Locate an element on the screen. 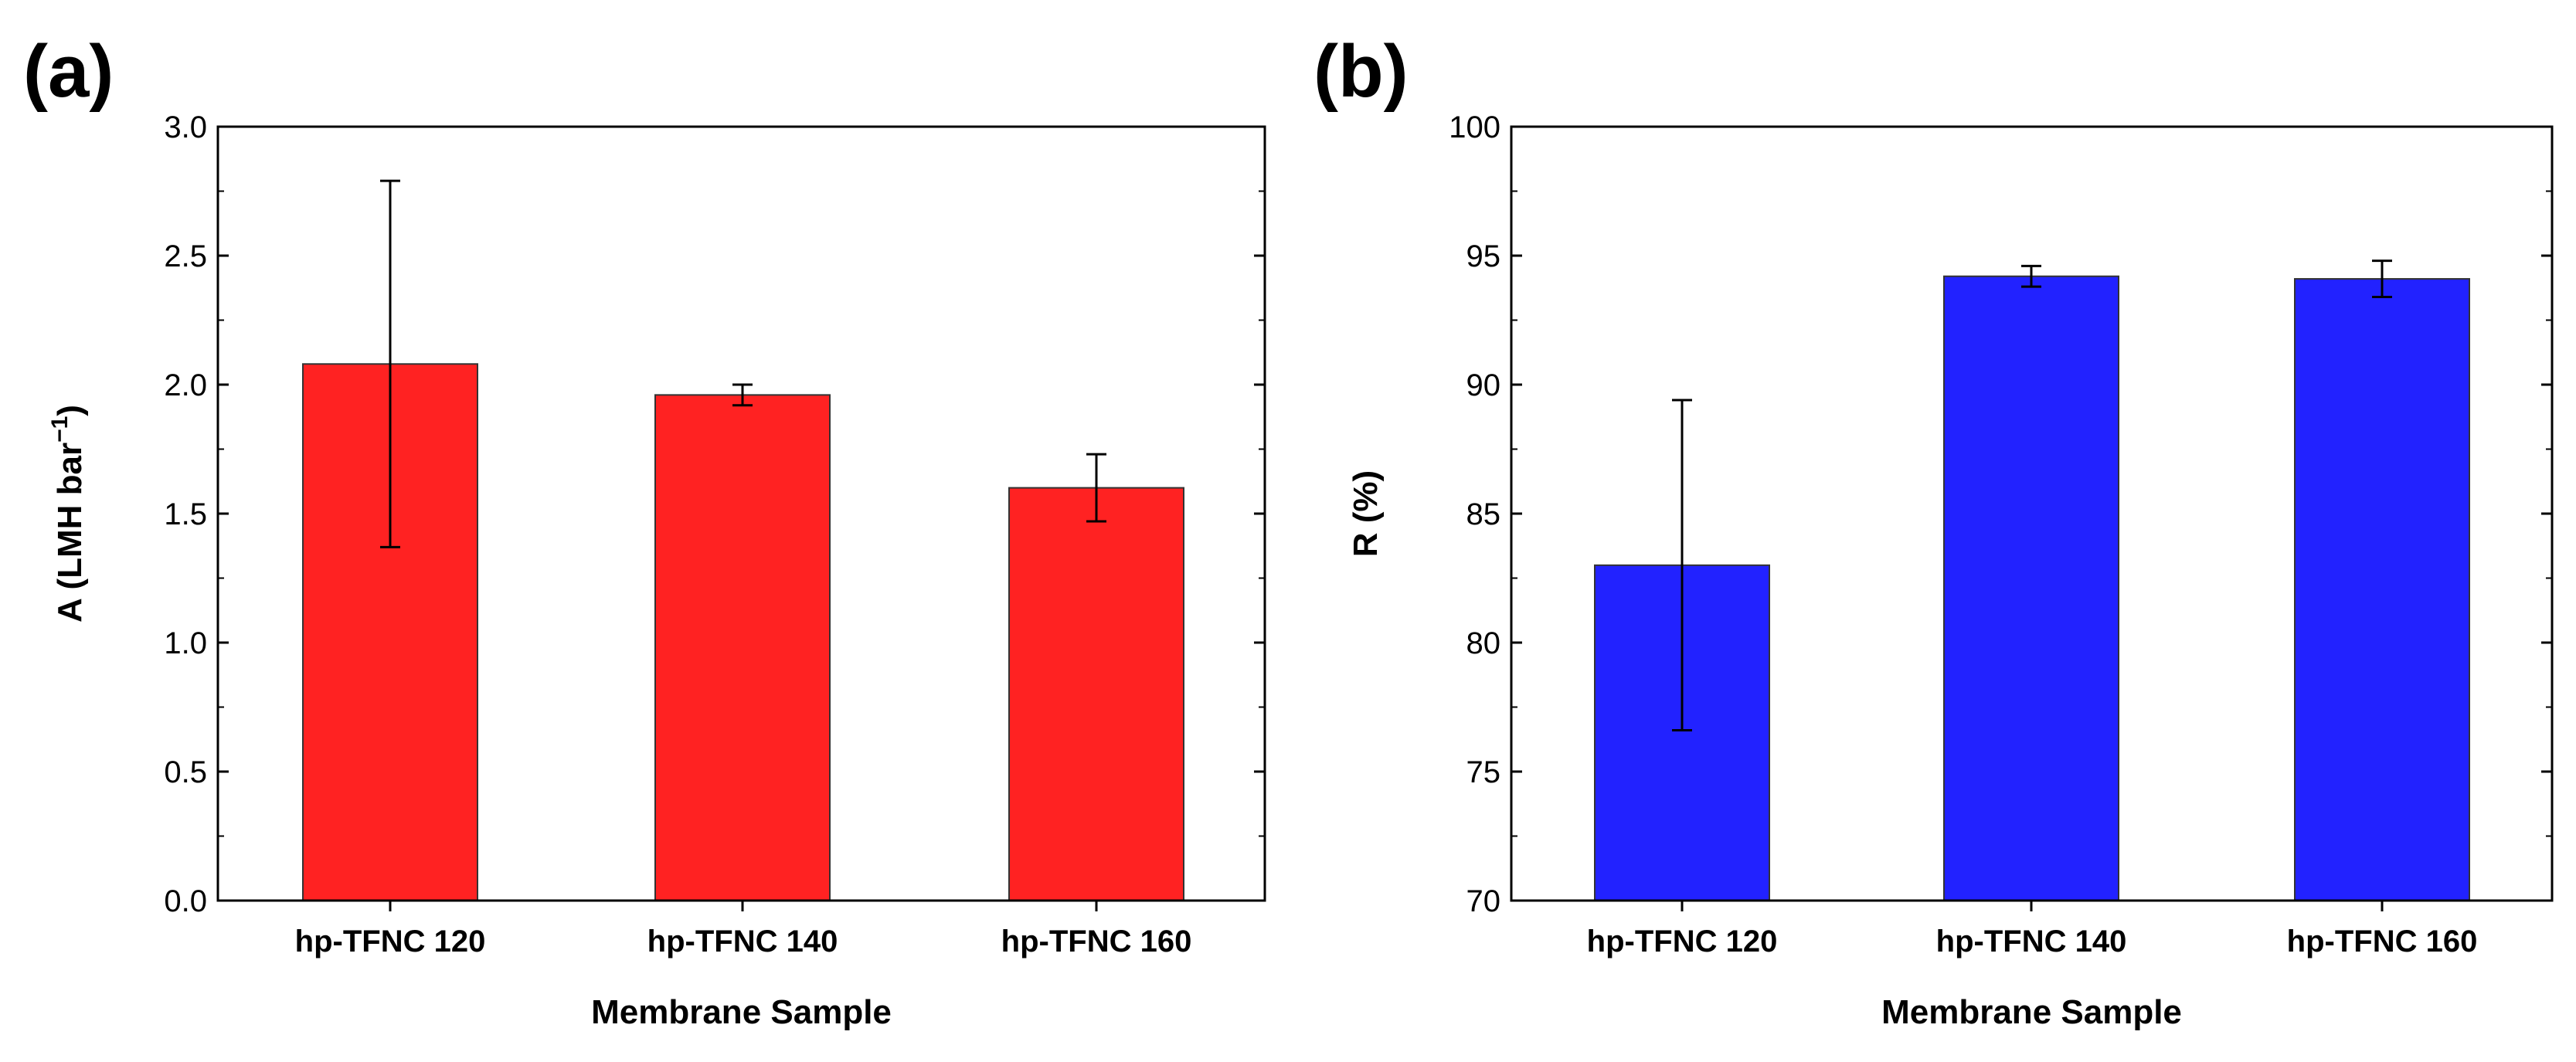  panel-label: (b) is located at coordinates (1361, 72).